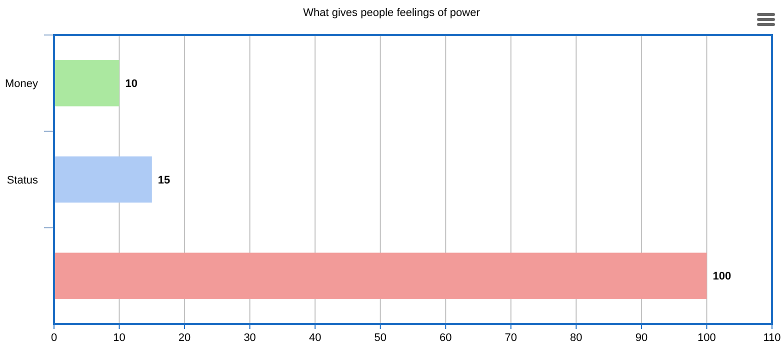 This screenshot has width=783, height=352. What do you see at coordinates (119, 338) in the screenshot?
I see `x-tick-label: 10` at bounding box center [119, 338].